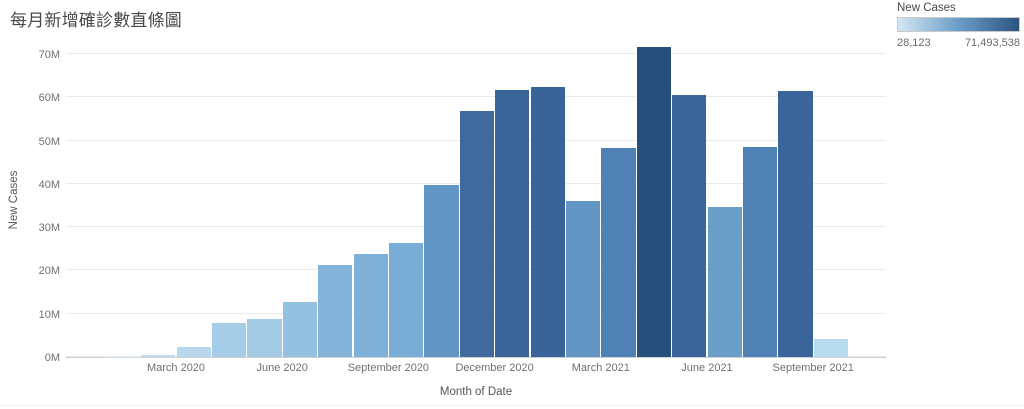 The height and width of the screenshot is (409, 1024). Describe the element at coordinates (388, 368) in the screenshot. I see `x-tick-label: September 2020` at that location.